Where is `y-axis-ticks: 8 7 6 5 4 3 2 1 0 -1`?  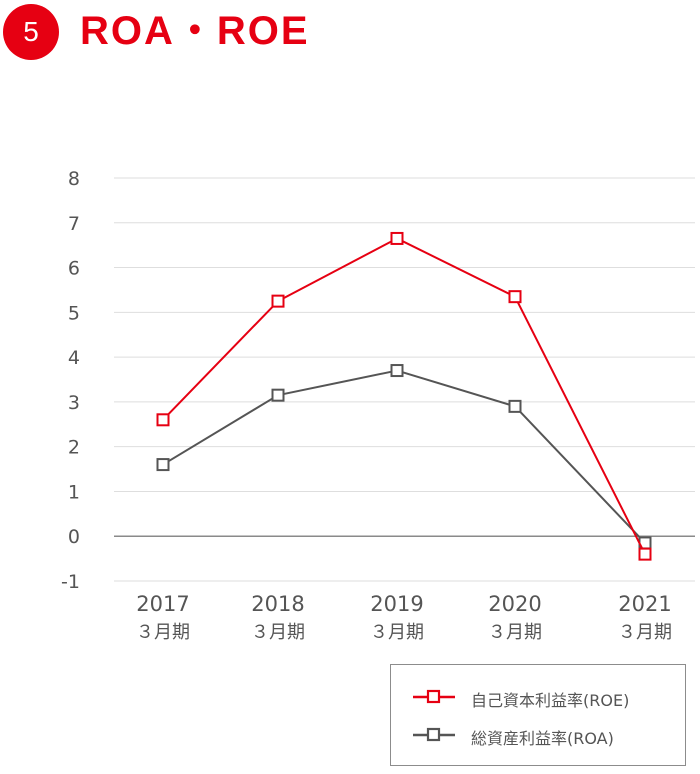
y-axis-ticks: 8 7 6 5 4 3 2 1 0 -1 is located at coordinates (70, 380).